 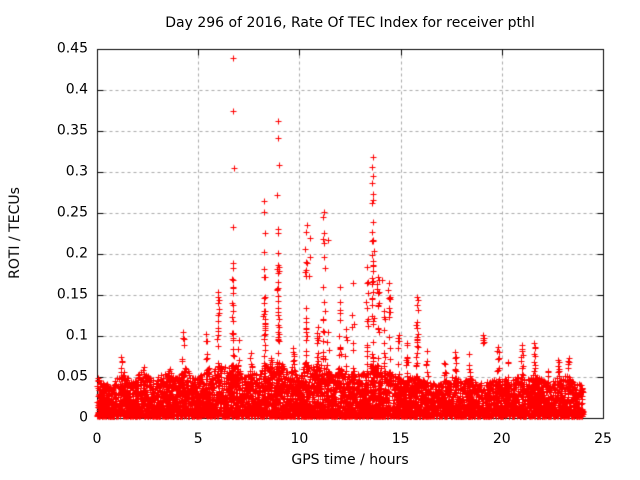 I want to click on y-tick-label-0.05: 0.05, so click(x=72, y=376).